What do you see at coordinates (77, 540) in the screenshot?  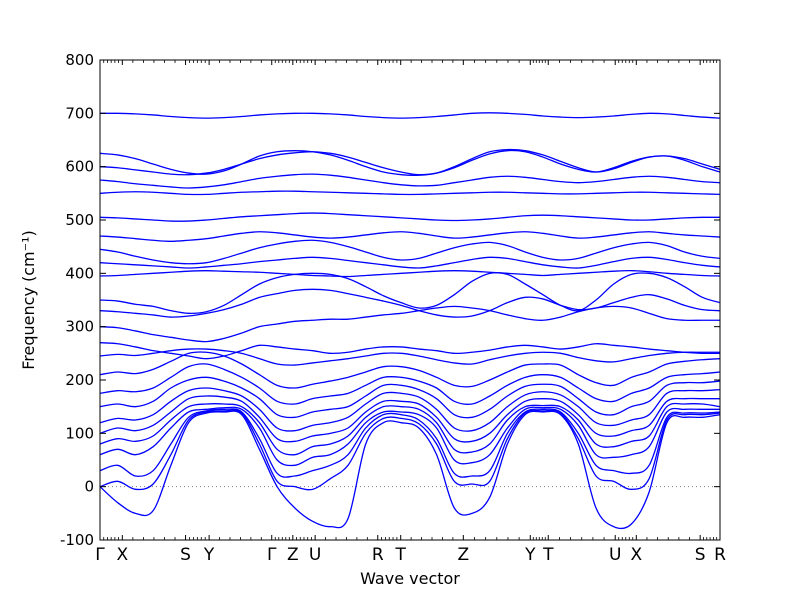 I see `y-tick-label: -100` at bounding box center [77, 540].